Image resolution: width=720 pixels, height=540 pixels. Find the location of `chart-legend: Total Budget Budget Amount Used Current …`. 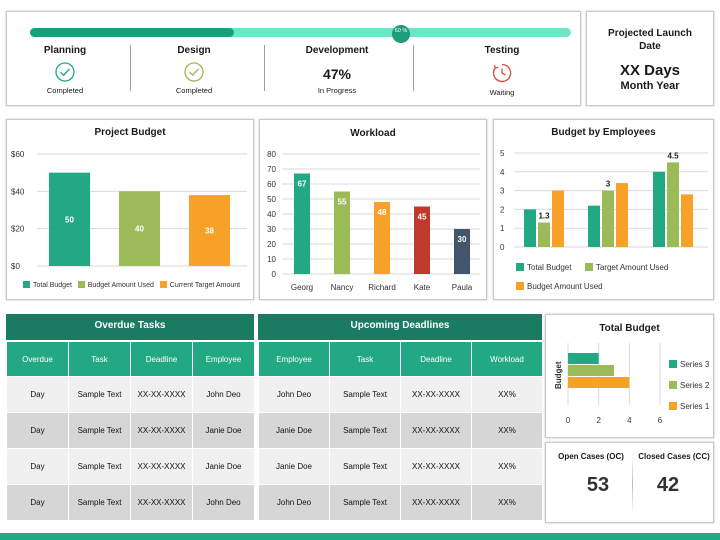

chart-legend: Total Budget Budget Amount Used Current … is located at coordinates (131, 285).